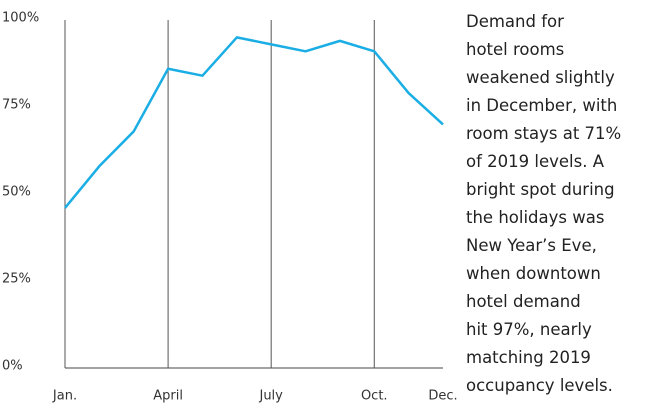  What do you see at coordinates (523, 301) in the screenshot?
I see `annotation-line: hotel demand` at bounding box center [523, 301].